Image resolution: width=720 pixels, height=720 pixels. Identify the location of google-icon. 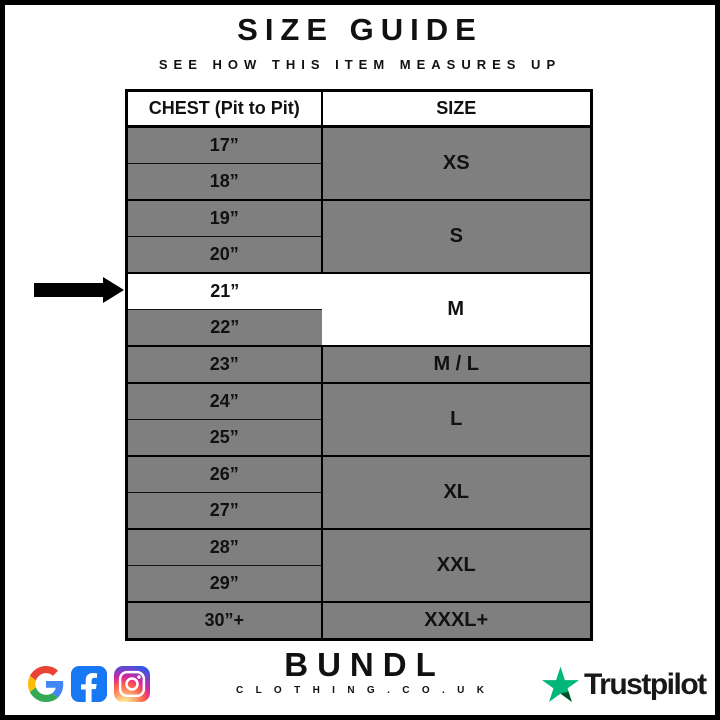
(46, 684).